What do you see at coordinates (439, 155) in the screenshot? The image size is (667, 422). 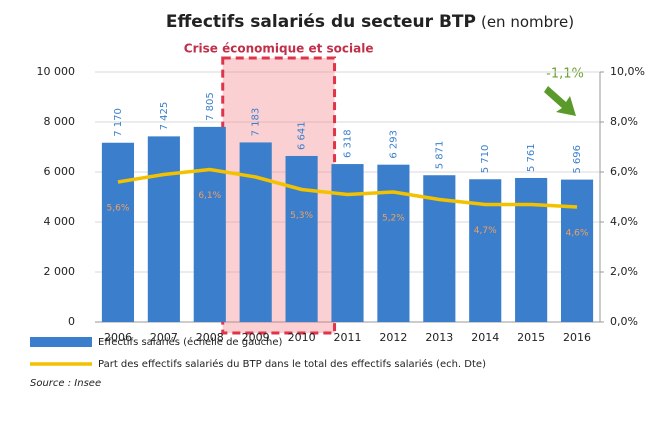 I see `bar-value-label: 5 871` at bounding box center [439, 155].